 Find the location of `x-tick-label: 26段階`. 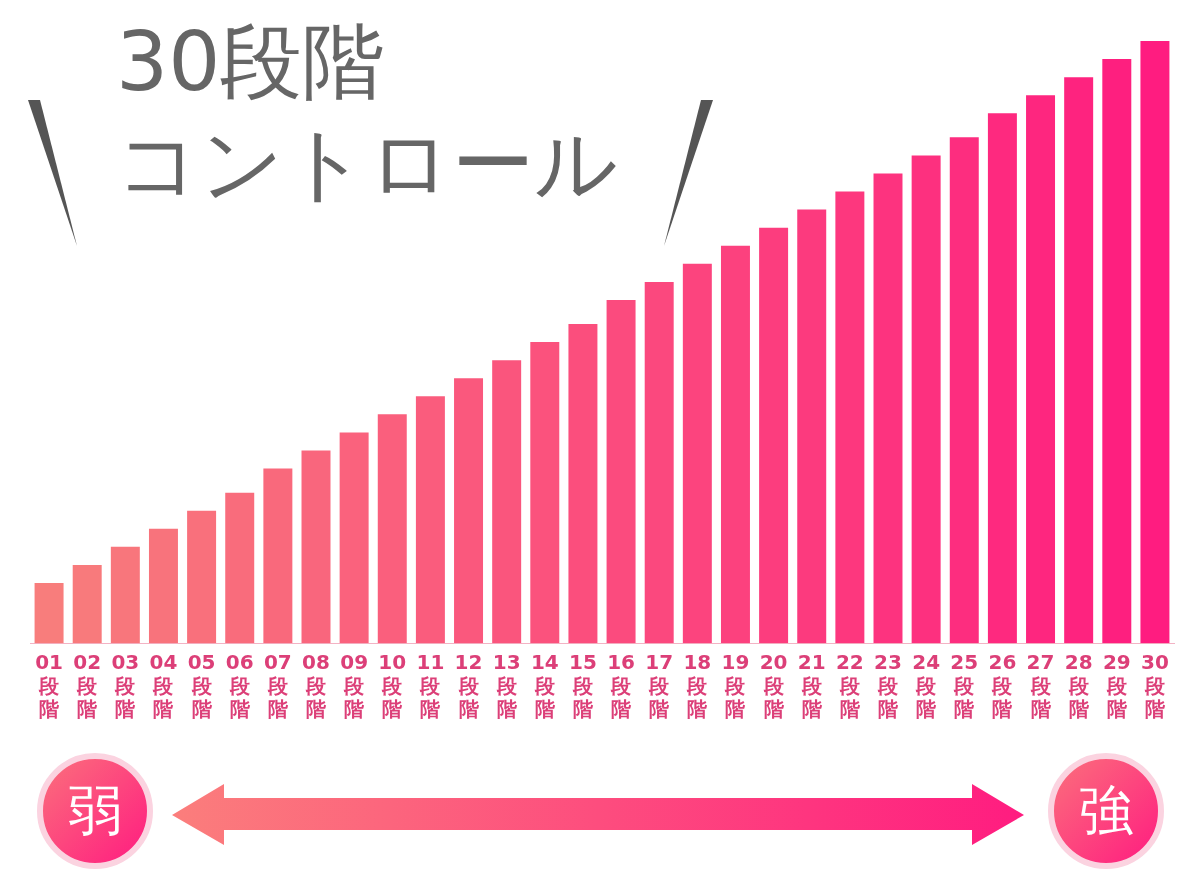

x-tick-label: 26段階 is located at coordinates (1002, 686).